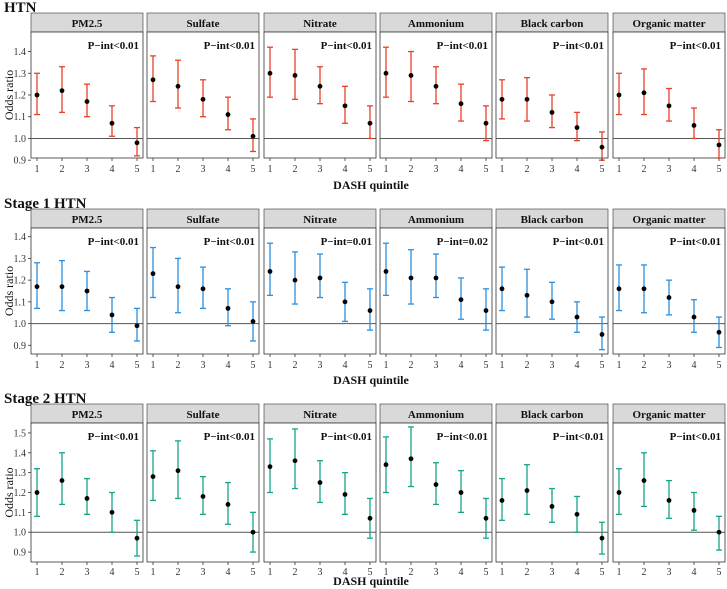 This screenshot has width=727, height=589. What do you see at coordinates (669, 490) in the screenshot?
I see `panel-organic-matter: Organic matter P−int<0.01 1 2 3 4 5` at bounding box center [669, 490].